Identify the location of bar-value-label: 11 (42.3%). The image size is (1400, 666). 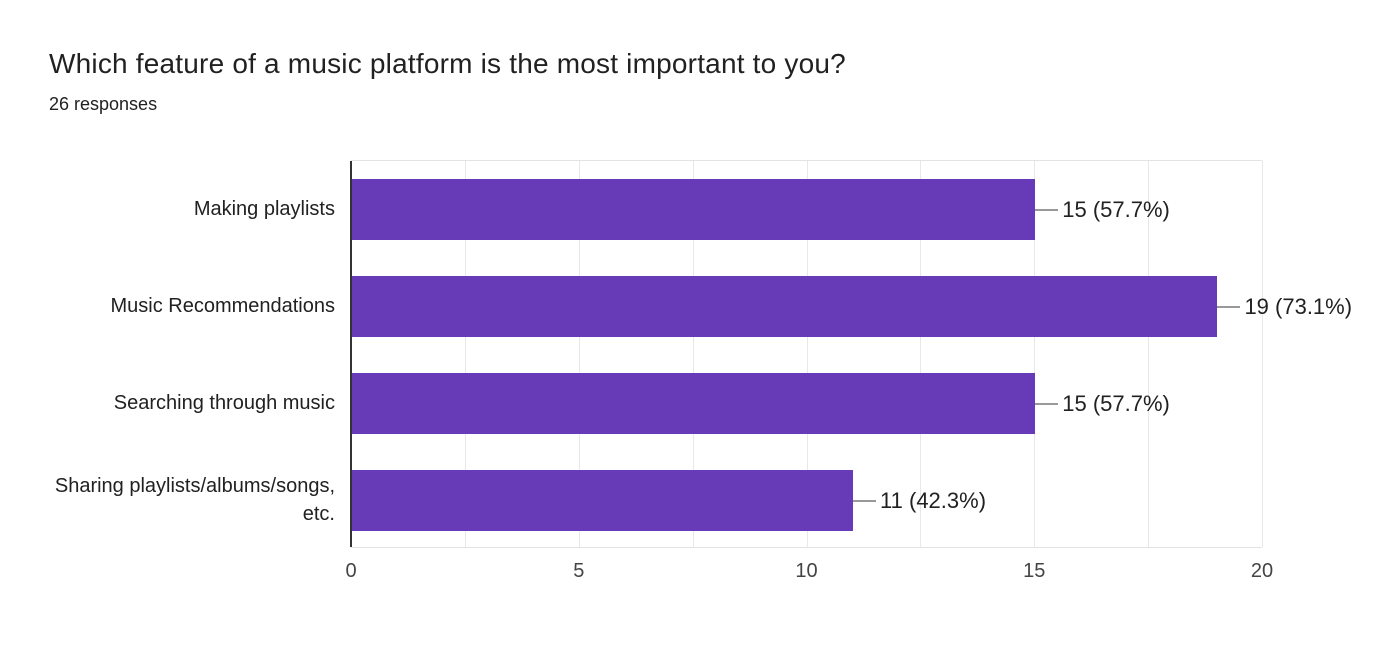
(933, 500).